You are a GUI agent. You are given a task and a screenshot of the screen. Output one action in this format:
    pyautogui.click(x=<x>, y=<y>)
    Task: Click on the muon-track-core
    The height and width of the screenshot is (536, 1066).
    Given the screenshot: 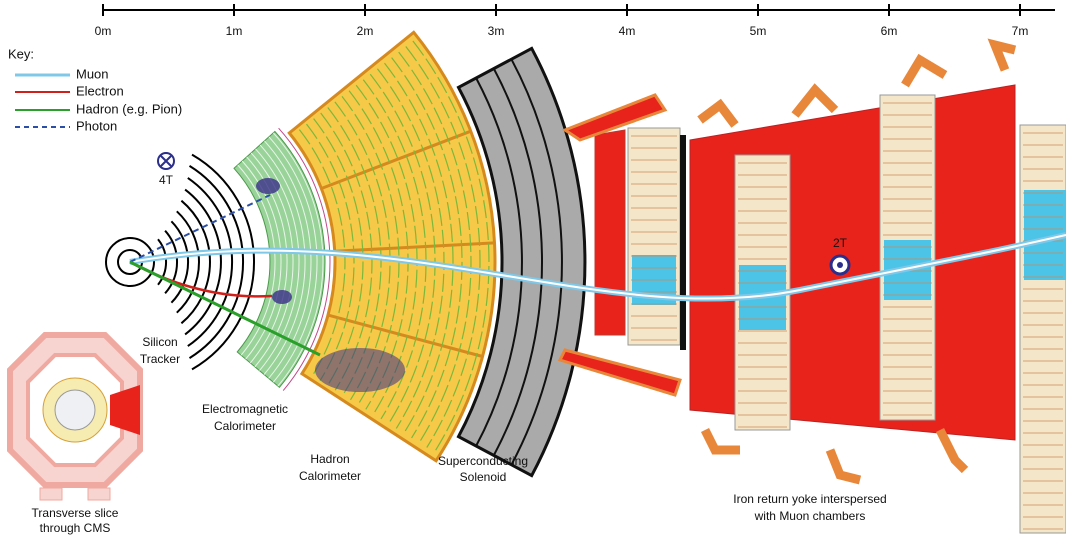 What is the action you would take?
    pyautogui.click(x=597, y=267)
    